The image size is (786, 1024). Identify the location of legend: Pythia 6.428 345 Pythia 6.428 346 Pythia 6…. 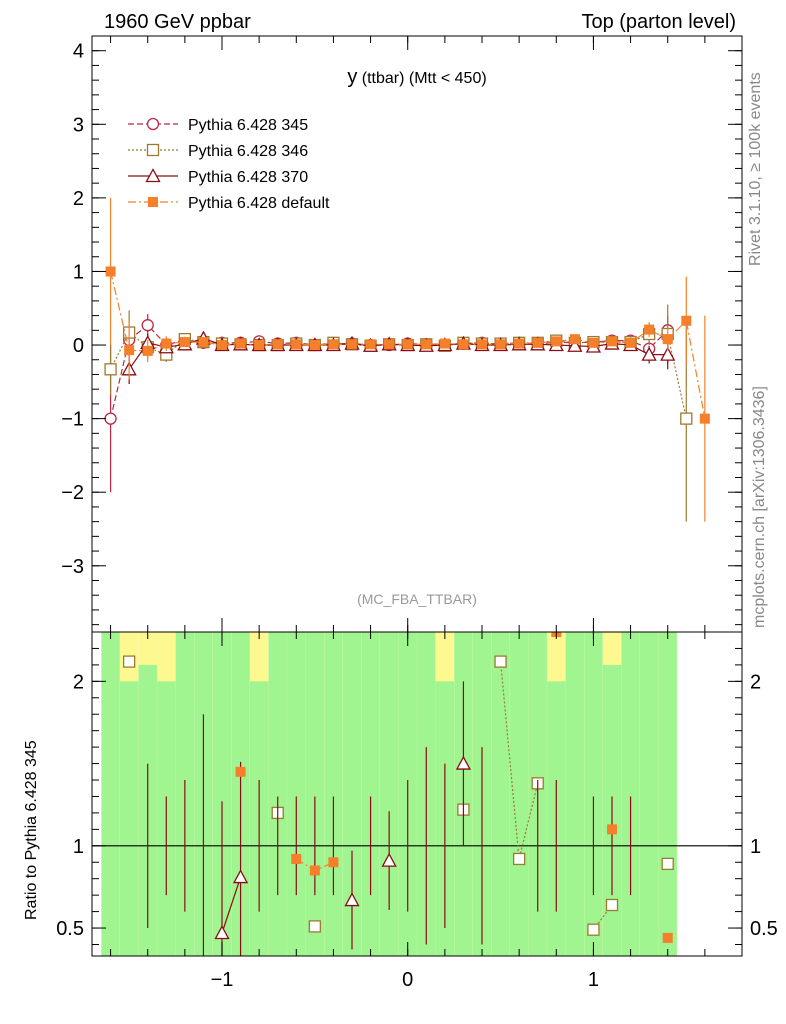
(229, 164).